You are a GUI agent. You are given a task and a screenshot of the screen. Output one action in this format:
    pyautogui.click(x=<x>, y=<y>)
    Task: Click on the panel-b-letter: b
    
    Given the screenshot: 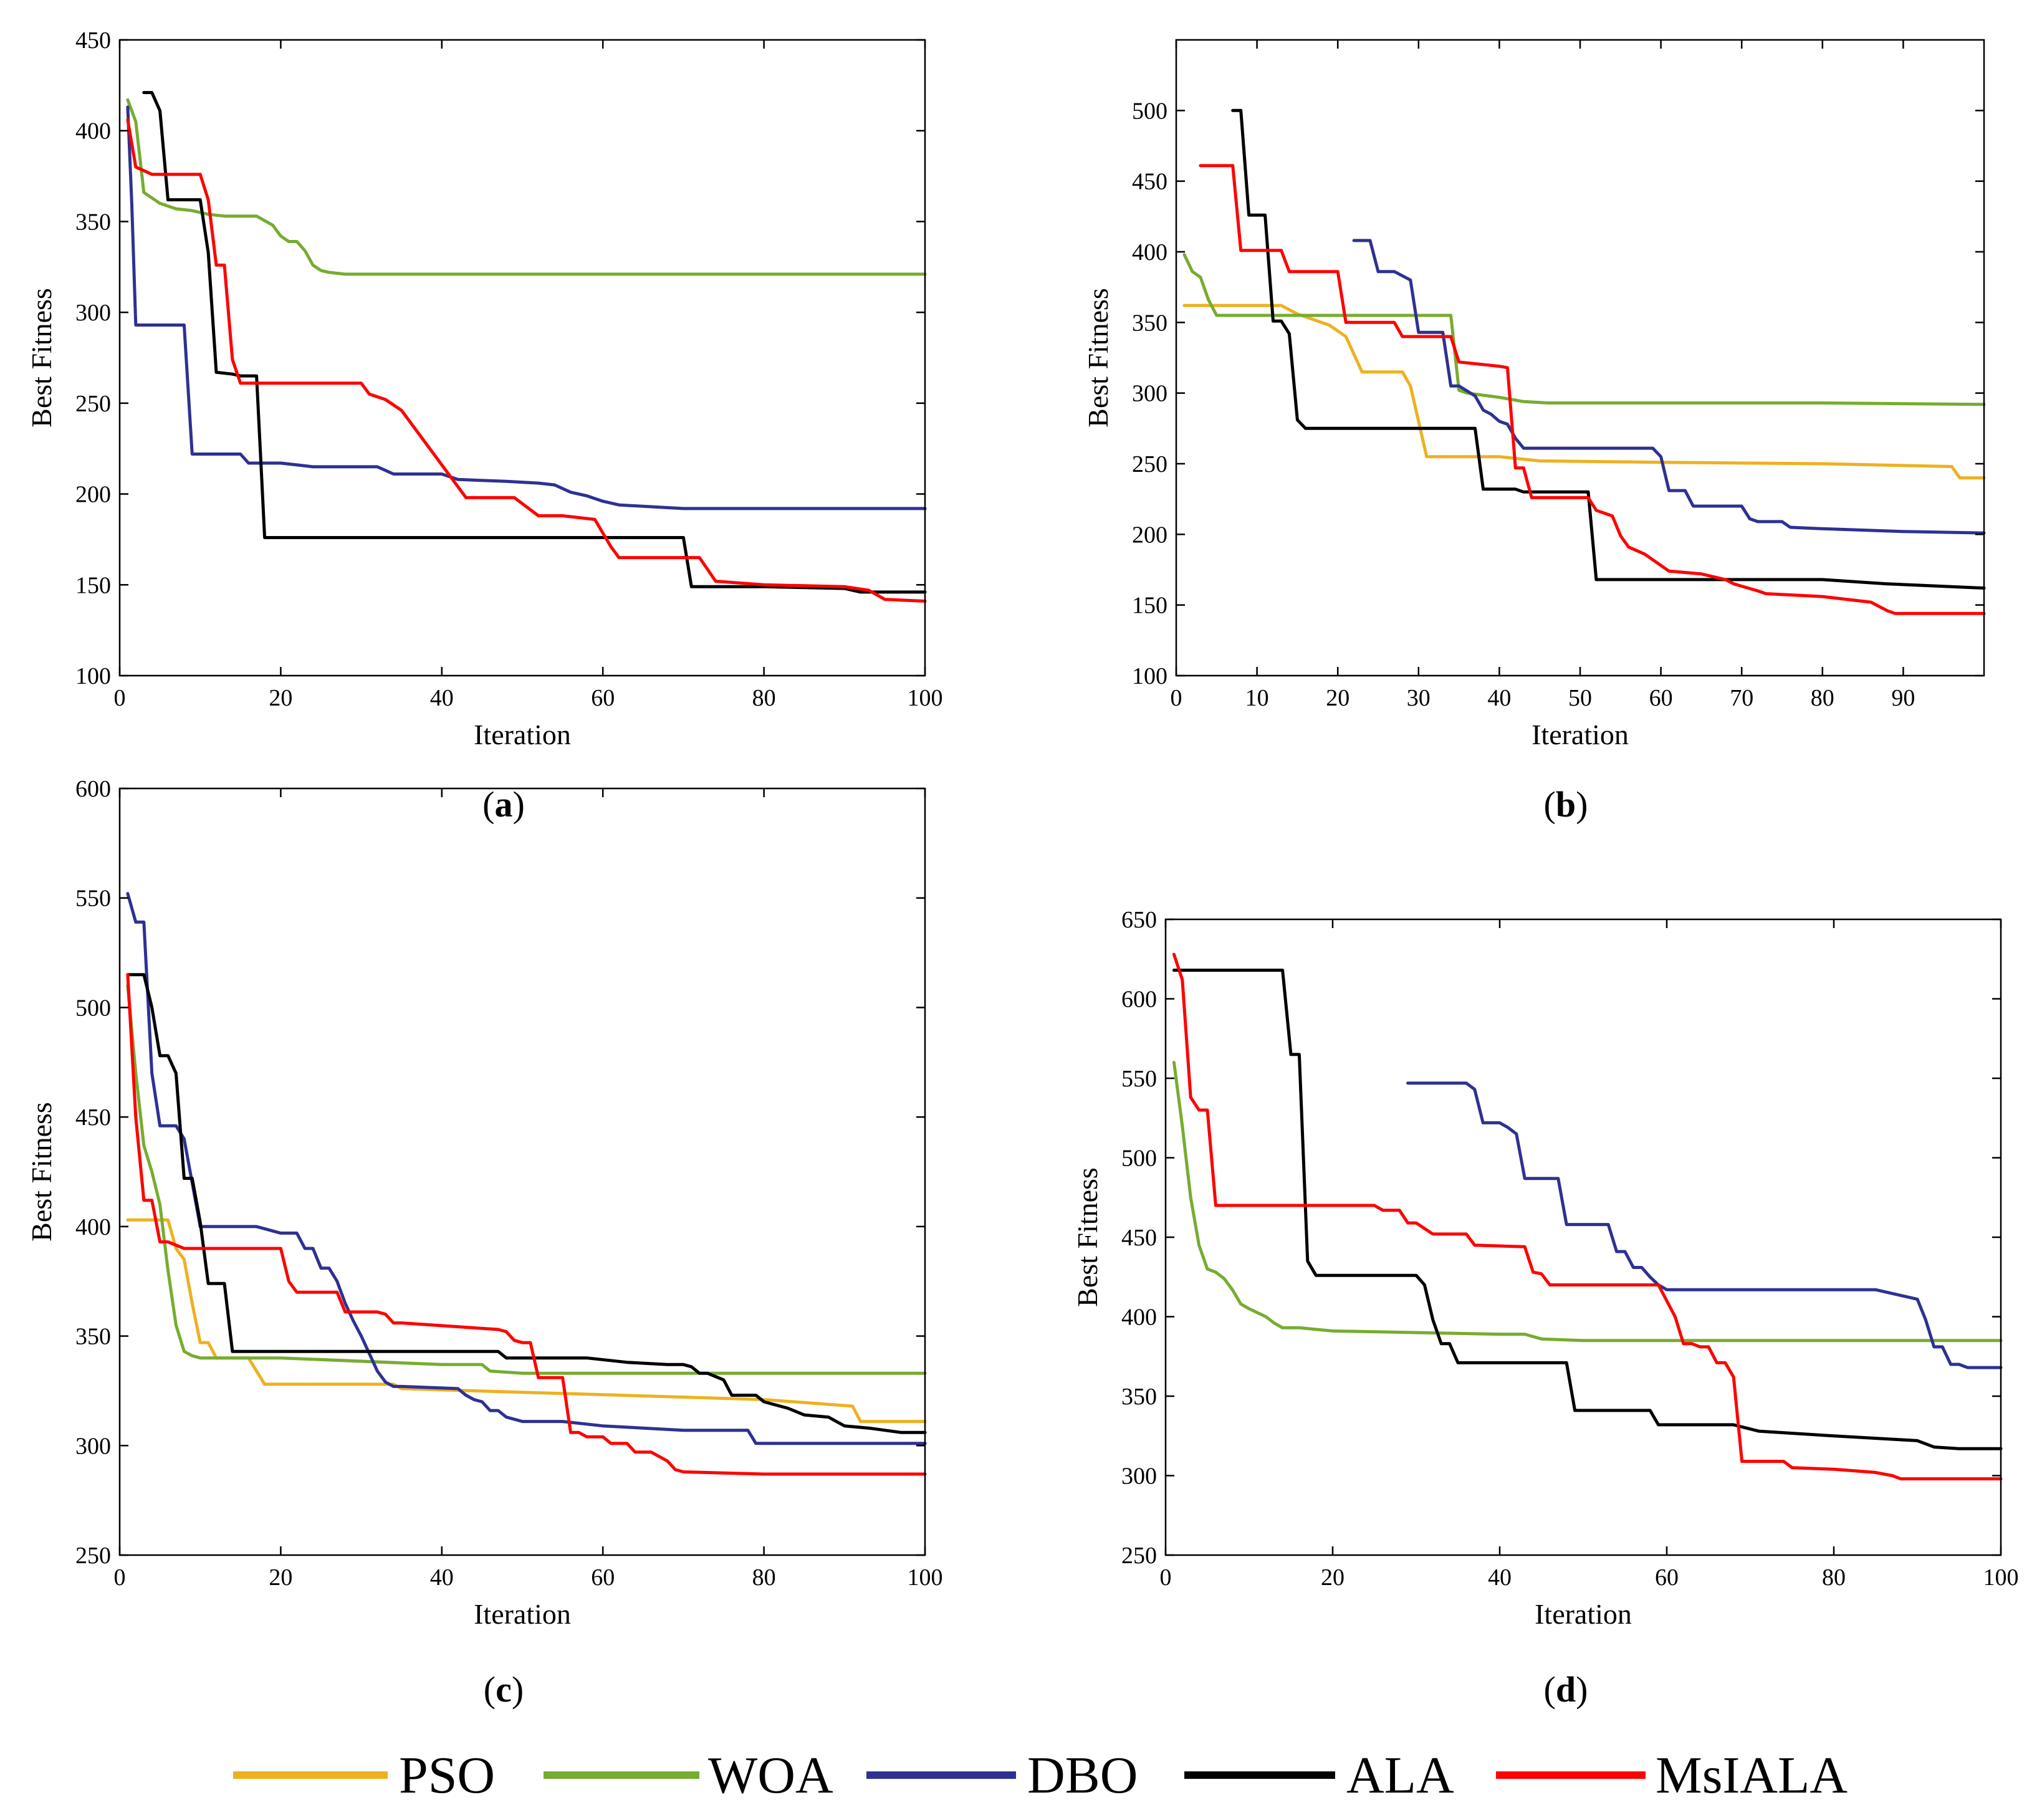 What is the action you would take?
    pyautogui.click(x=1566, y=804)
    